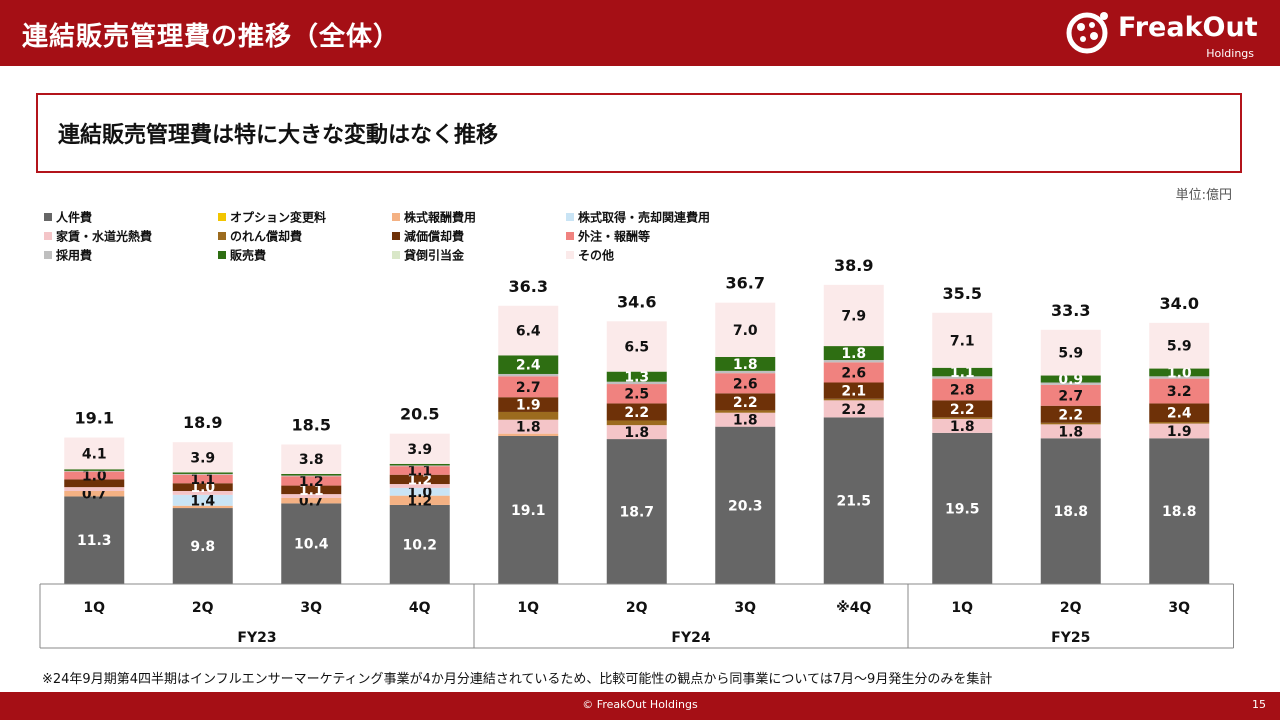 This screenshot has height=720, width=1280. I want to click on total-label: 20.5, so click(419, 414).